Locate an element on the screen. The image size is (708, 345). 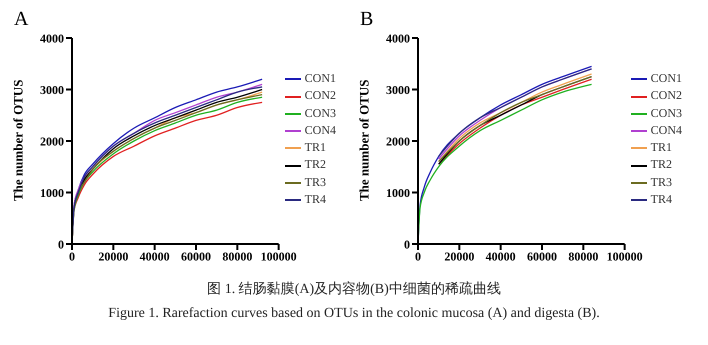
caption: 图 1. 结肠黏膜(A)及内容物(B)中细菌的稀疏曲线 is located at coordinates (354, 289).